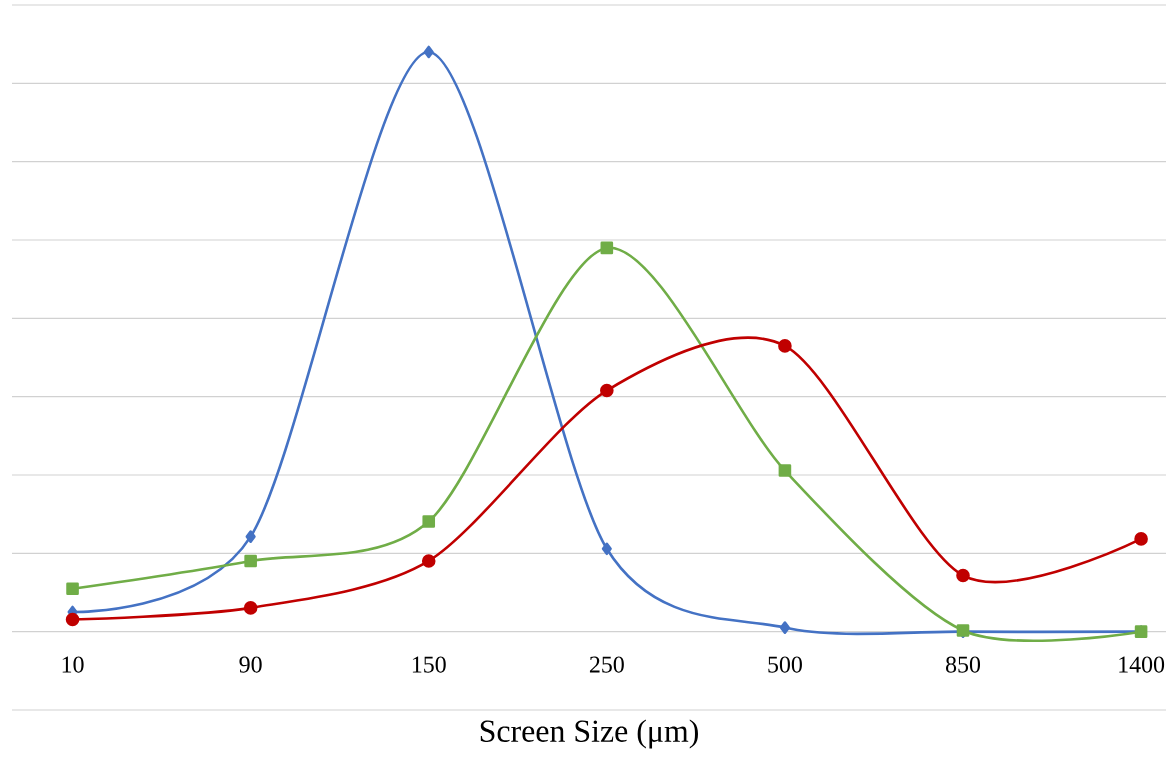  What do you see at coordinates (785, 664) in the screenshot?
I see `x-tick-label: 500` at bounding box center [785, 664].